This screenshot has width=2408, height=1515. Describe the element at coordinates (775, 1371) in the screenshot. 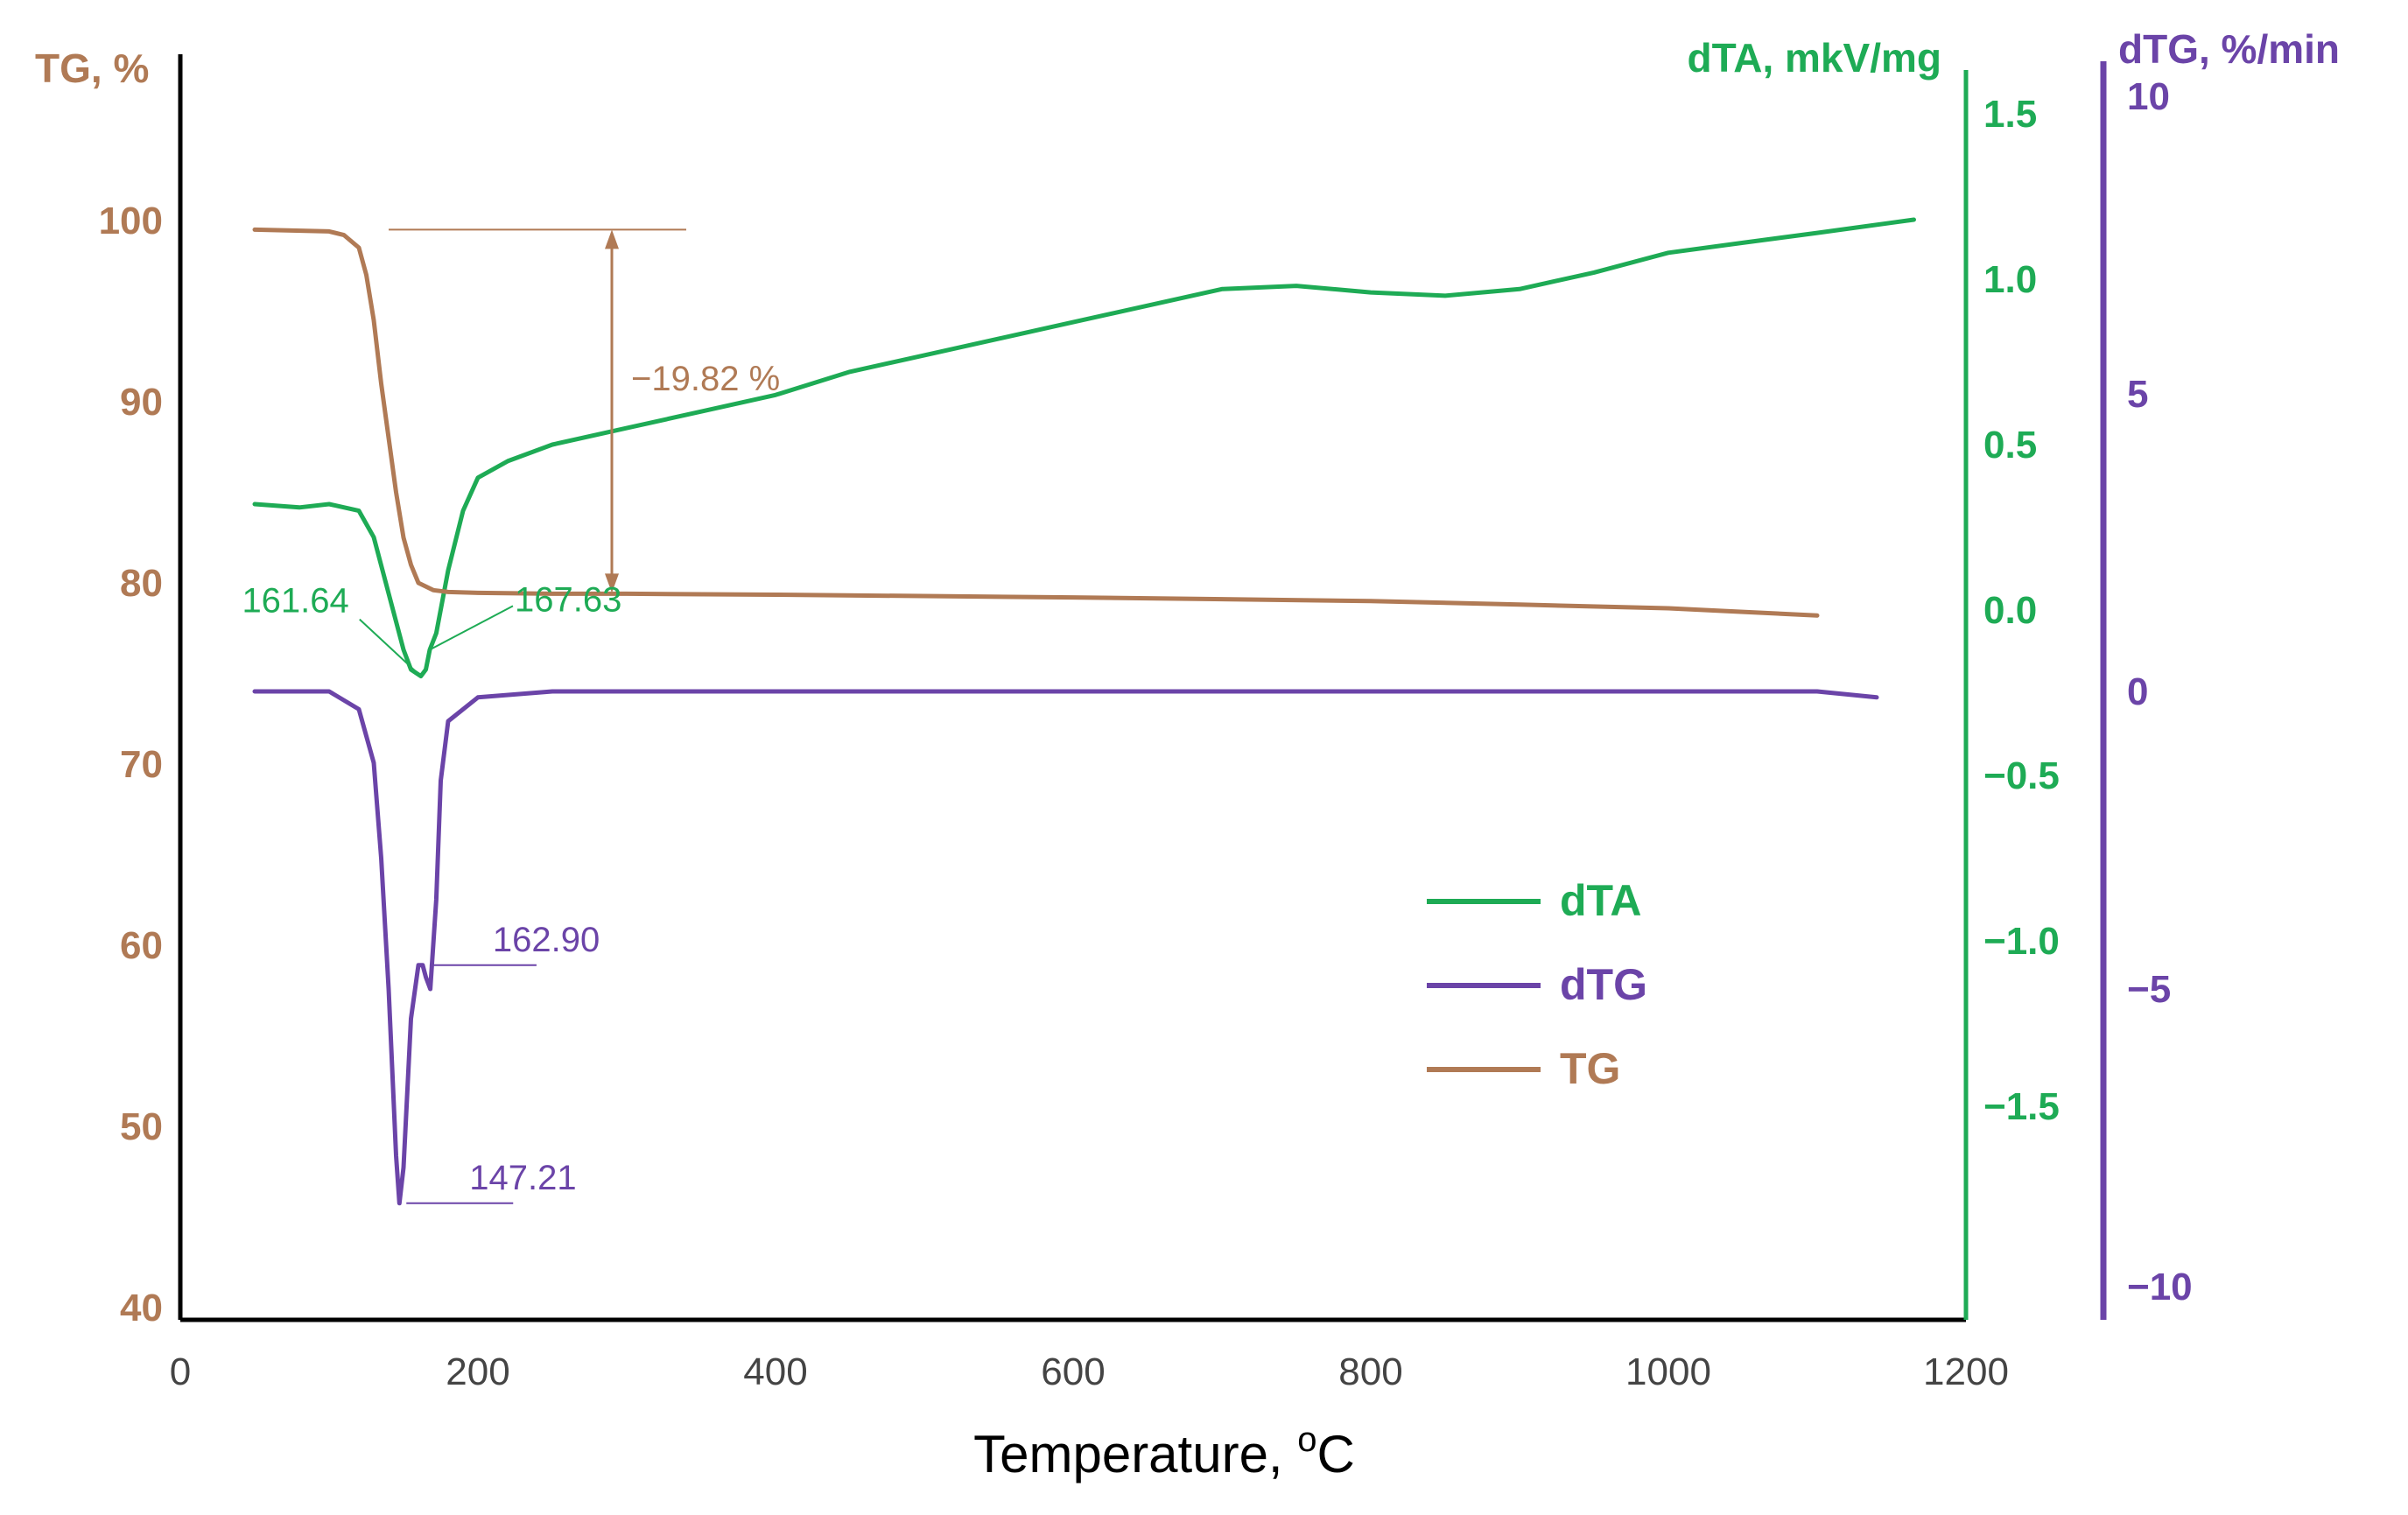

I see `x-tick-label: 400` at that location.